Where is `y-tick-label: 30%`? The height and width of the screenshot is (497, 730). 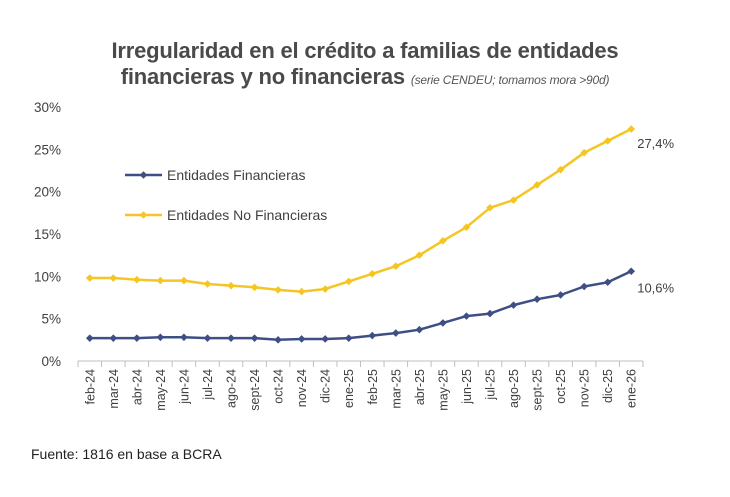 y-tick-label: 30% is located at coordinates (47, 107).